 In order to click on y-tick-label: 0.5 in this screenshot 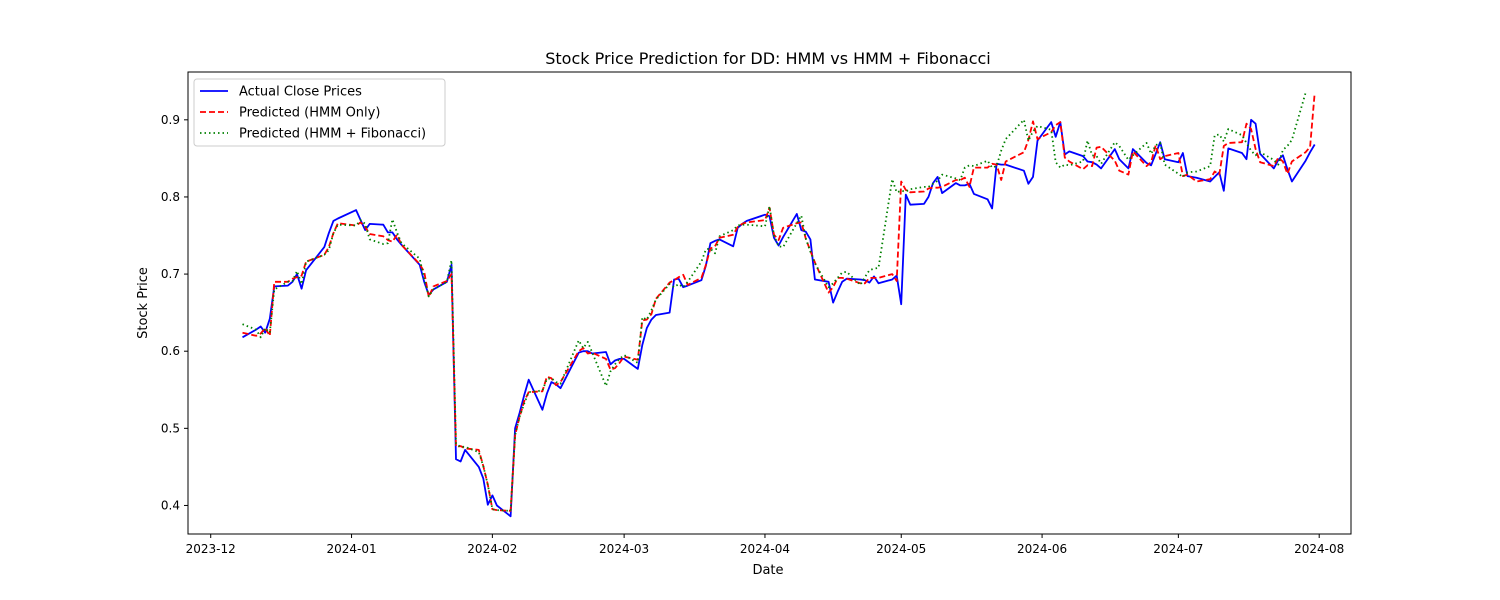, I will do `click(170, 428)`.